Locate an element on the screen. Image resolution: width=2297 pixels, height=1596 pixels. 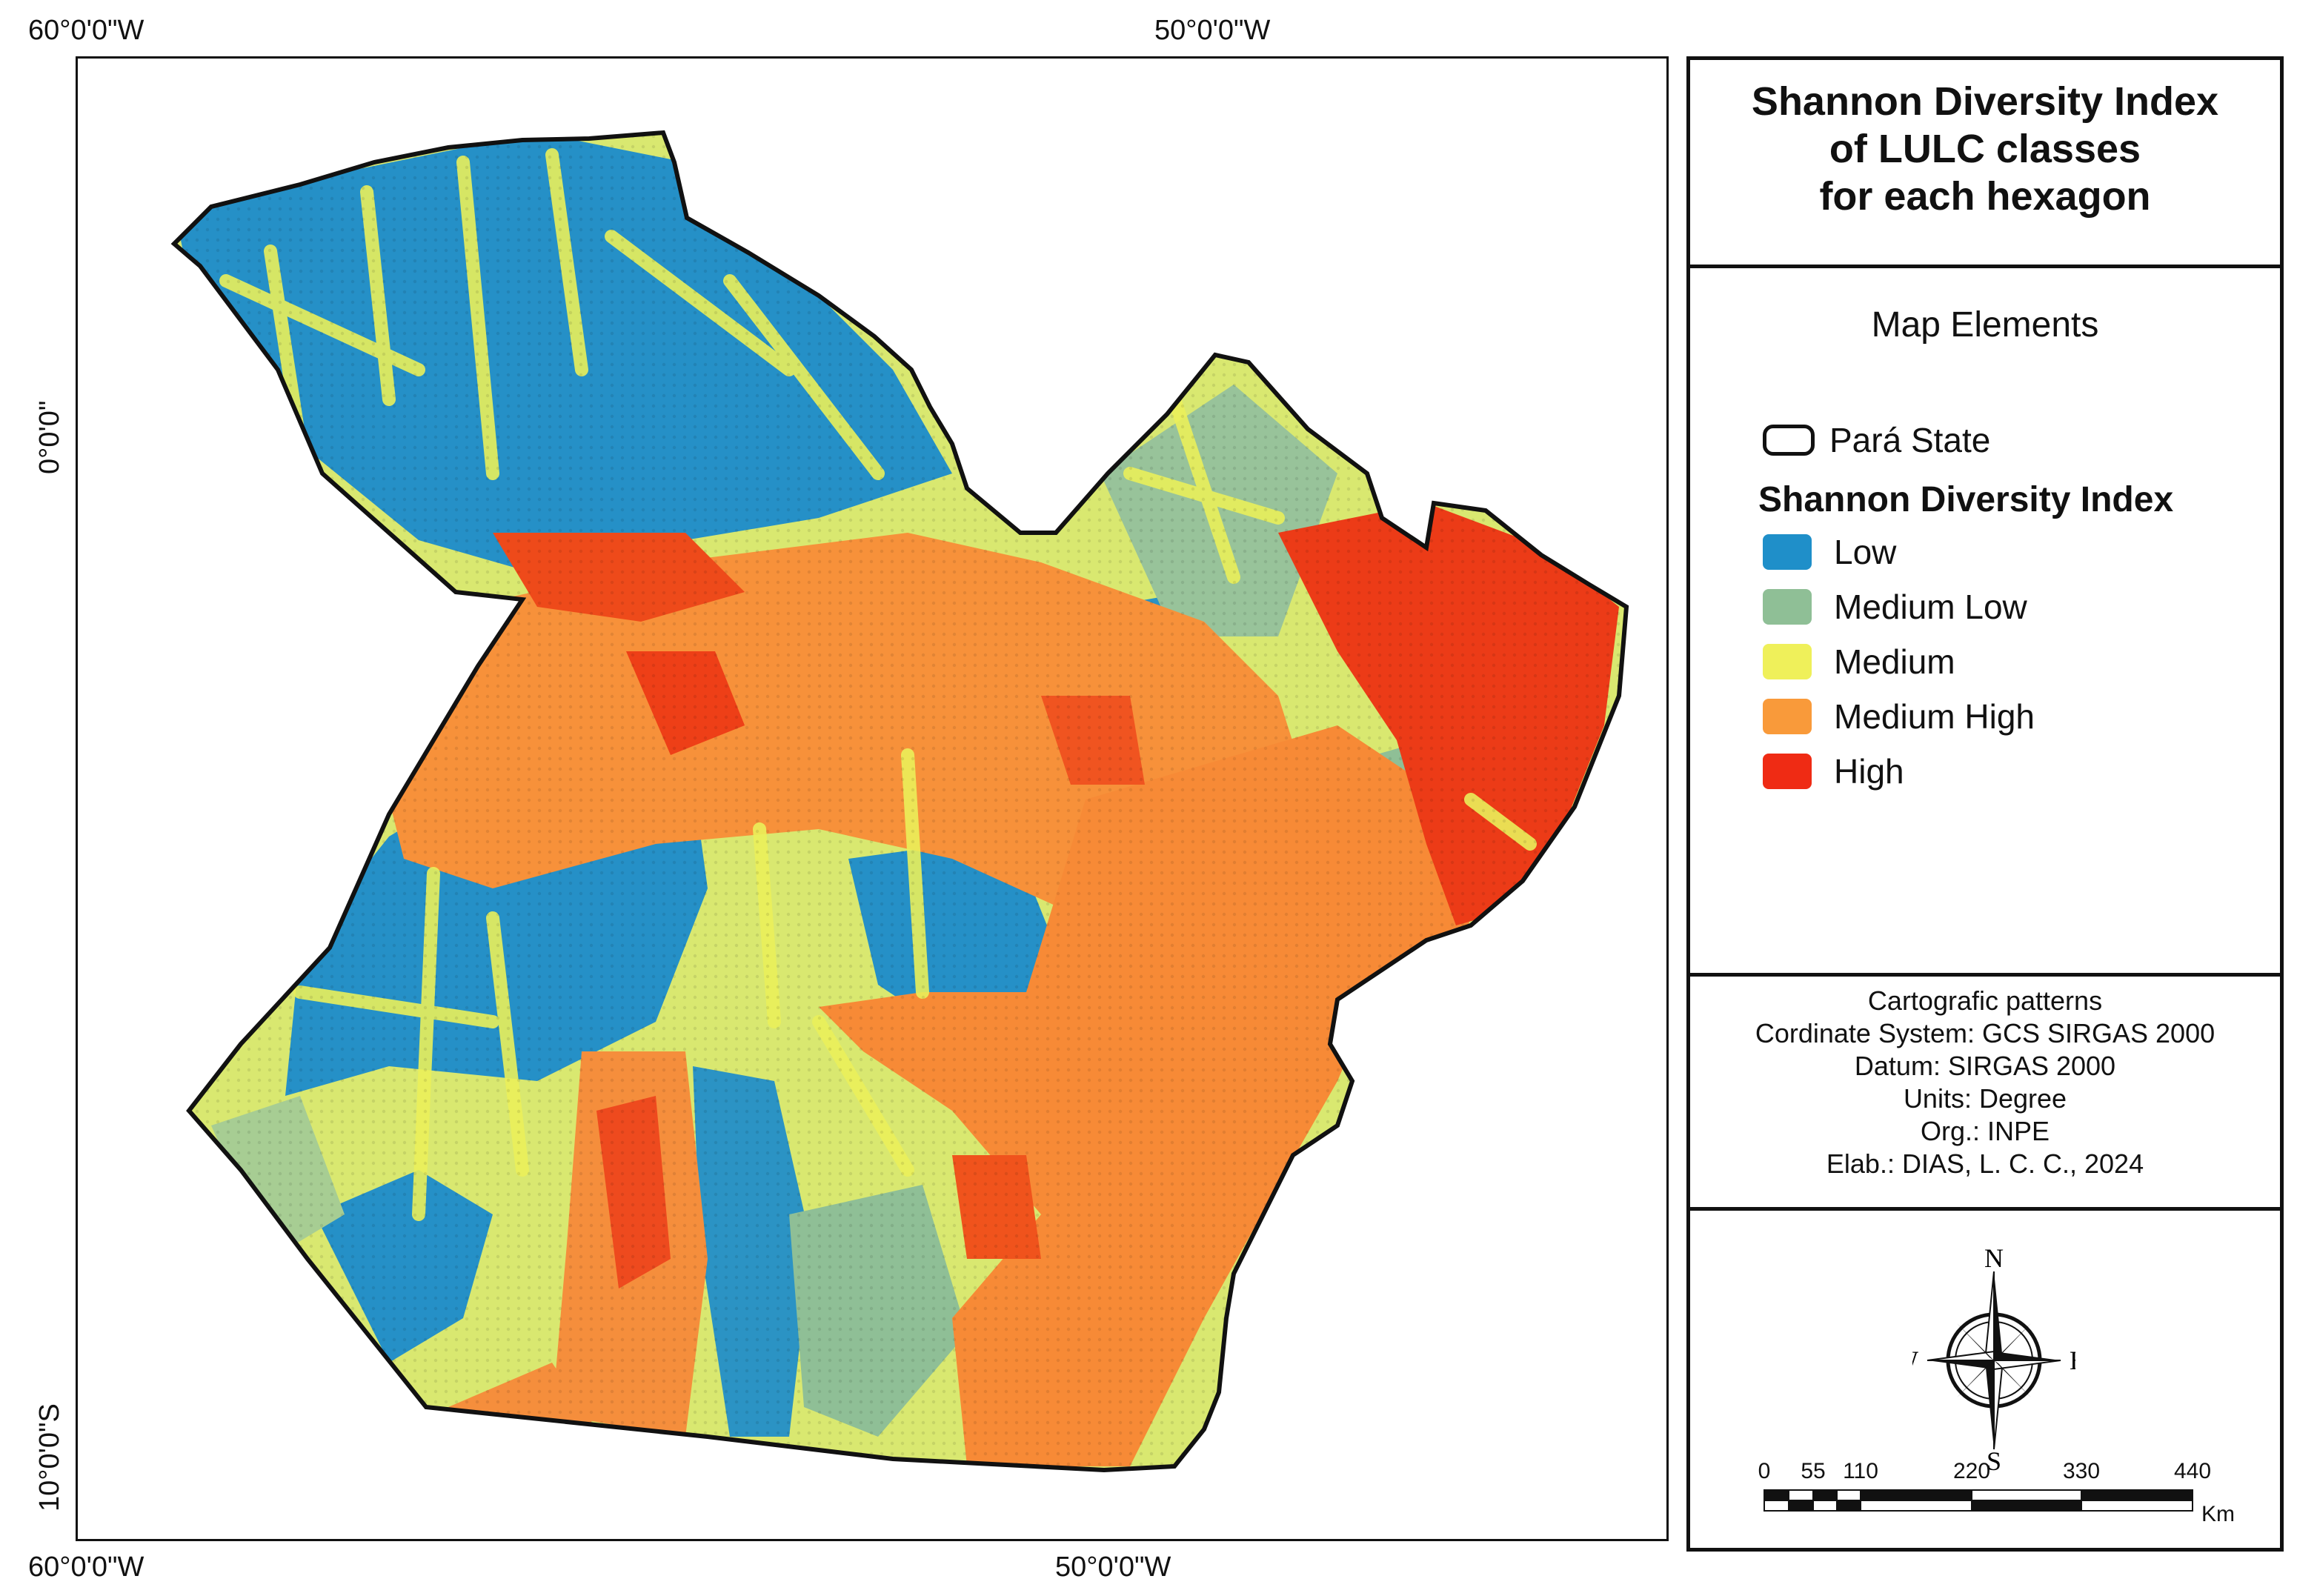
title-line-1: Shannon Diversity Index is located at coordinates (1985, 101).